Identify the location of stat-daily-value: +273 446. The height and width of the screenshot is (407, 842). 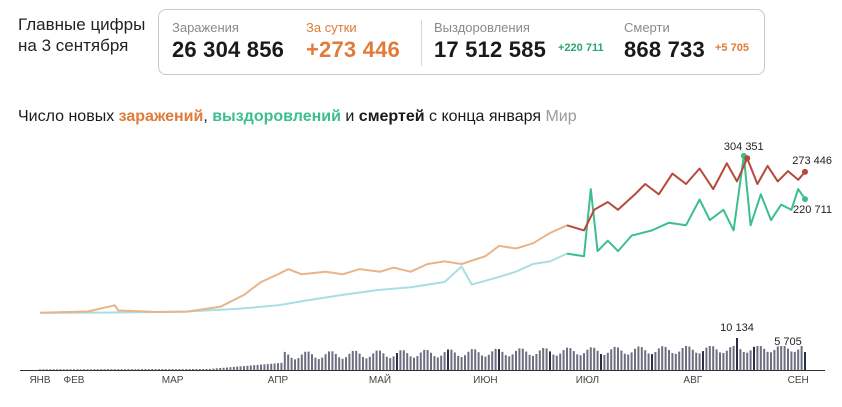
(353, 49).